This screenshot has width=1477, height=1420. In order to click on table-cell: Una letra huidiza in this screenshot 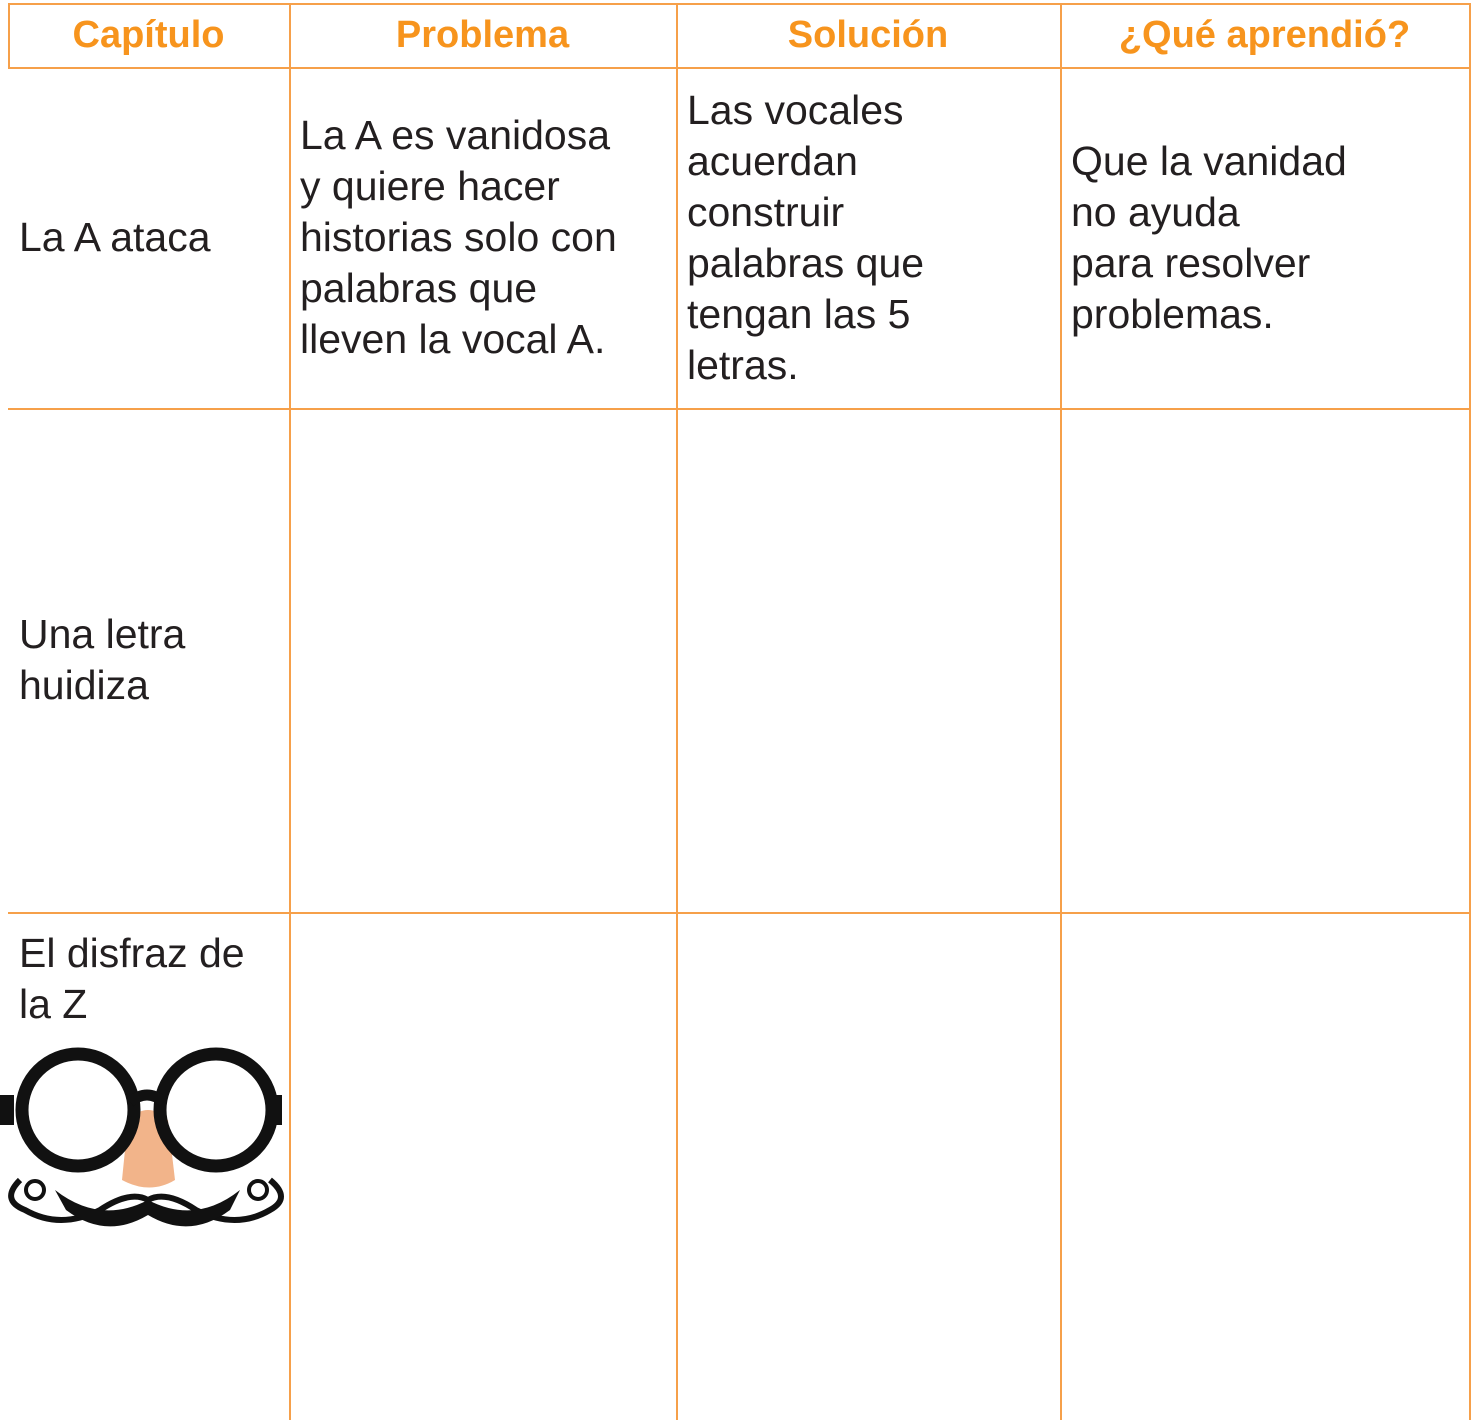, I will do `click(148, 660)`.